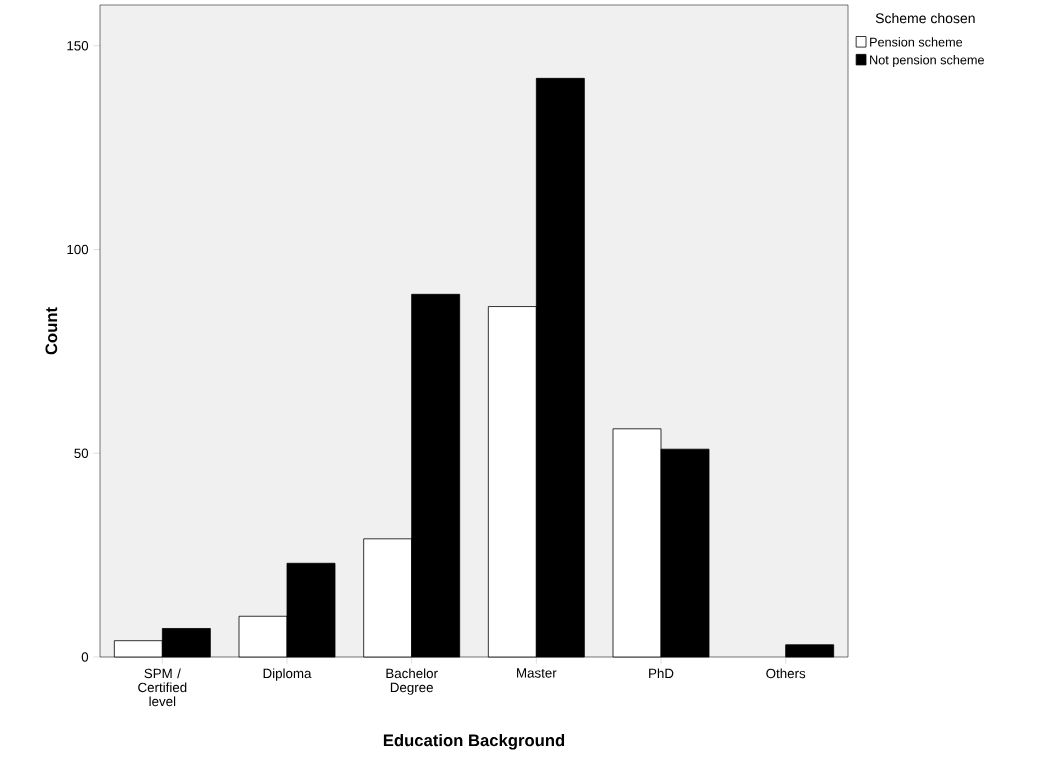 This screenshot has height=765, width=1062. What do you see at coordinates (162, 687) in the screenshot?
I see `x-tick-label: SPM / Certified level` at bounding box center [162, 687].